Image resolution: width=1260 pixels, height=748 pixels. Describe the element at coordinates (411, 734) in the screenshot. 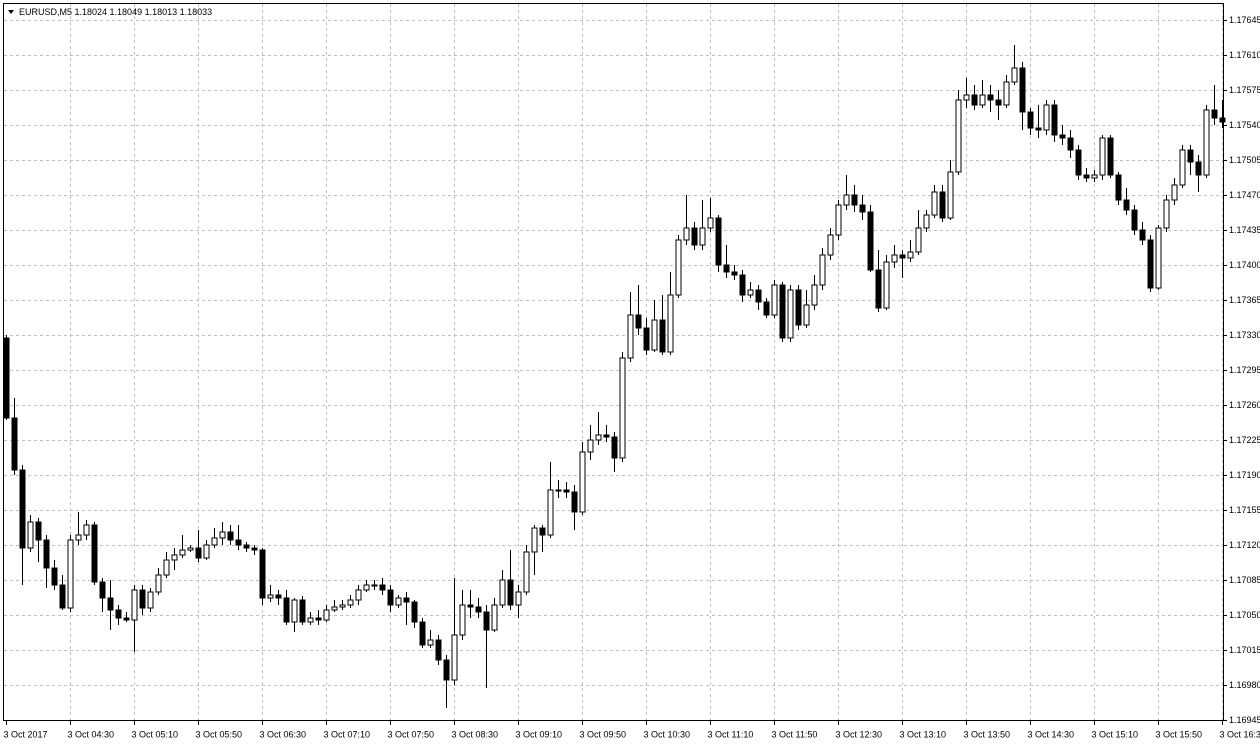

I see `x-tick-label: 3 Oct 07:50` at that location.